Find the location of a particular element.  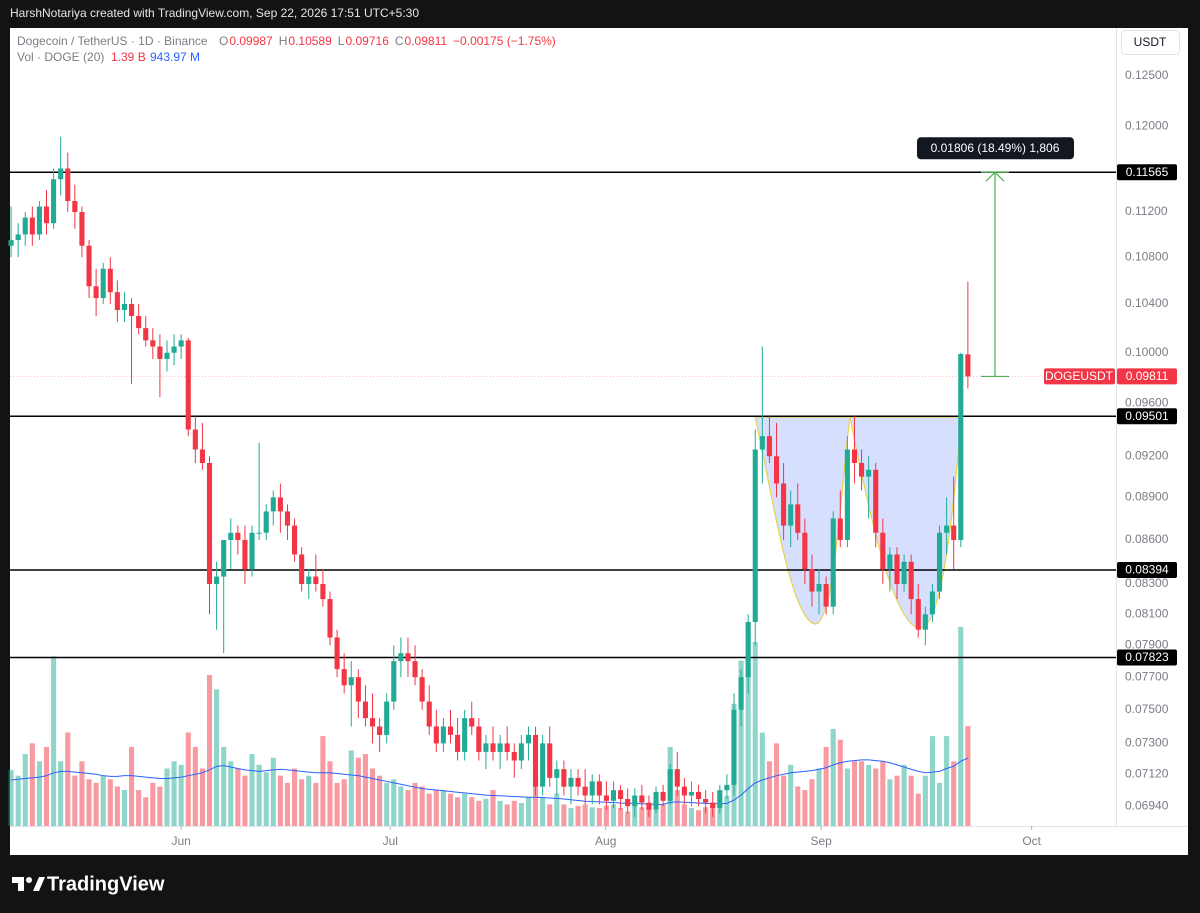

currency-label: USDT is located at coordinates (1150, 42).